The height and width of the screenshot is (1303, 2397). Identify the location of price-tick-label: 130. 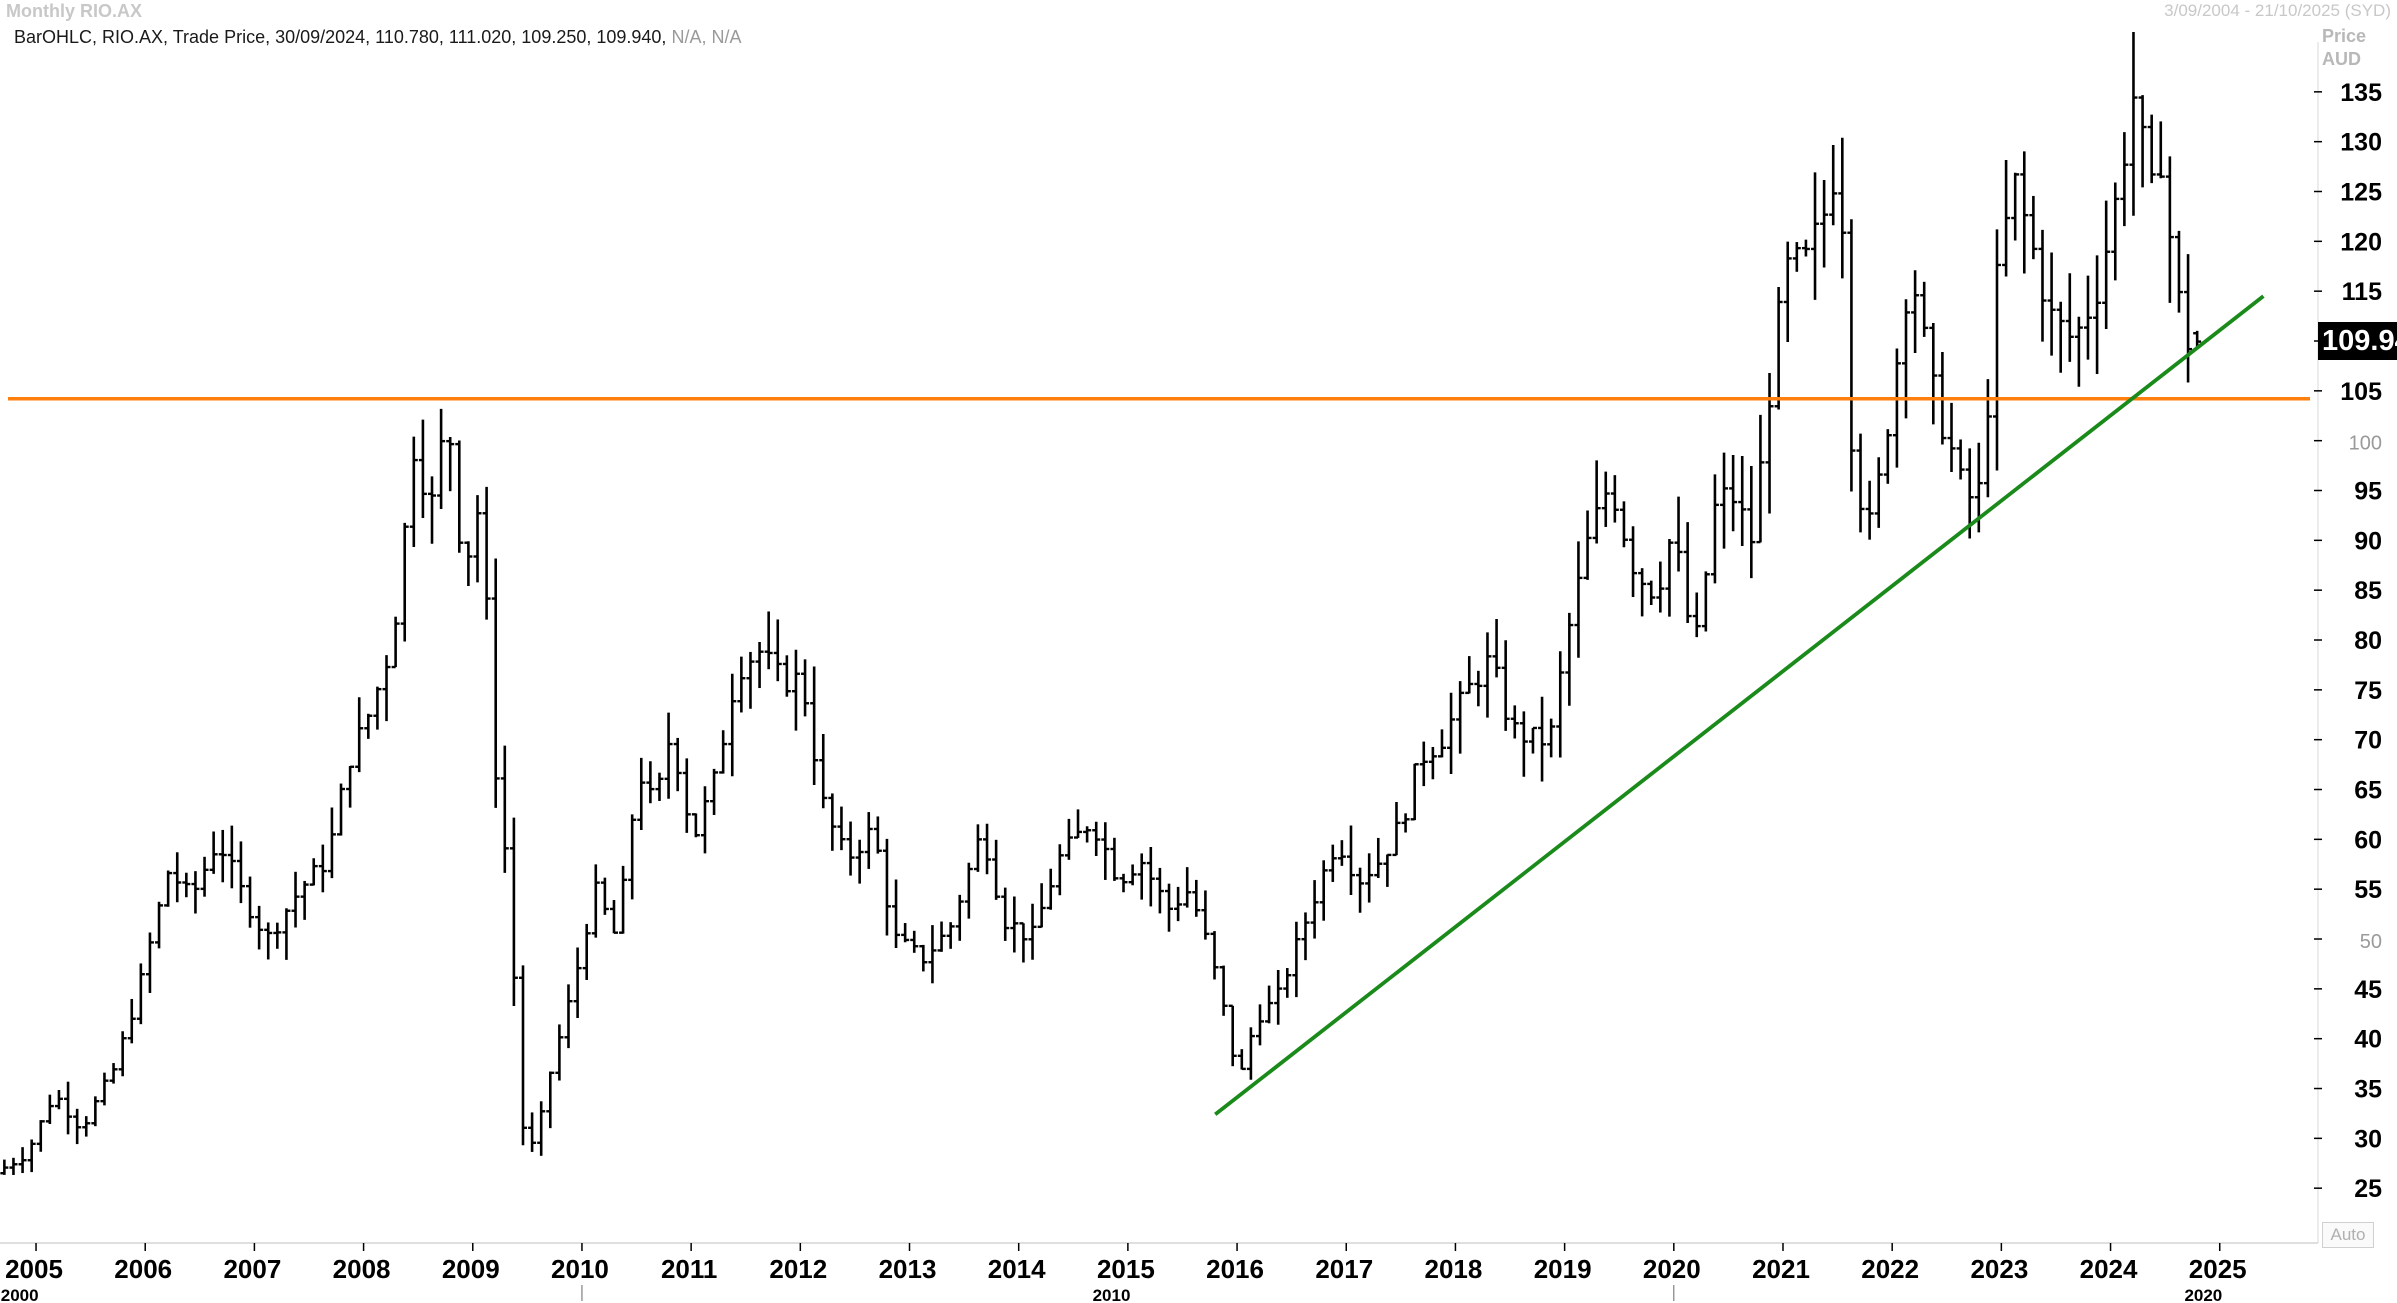
(2361, 143).